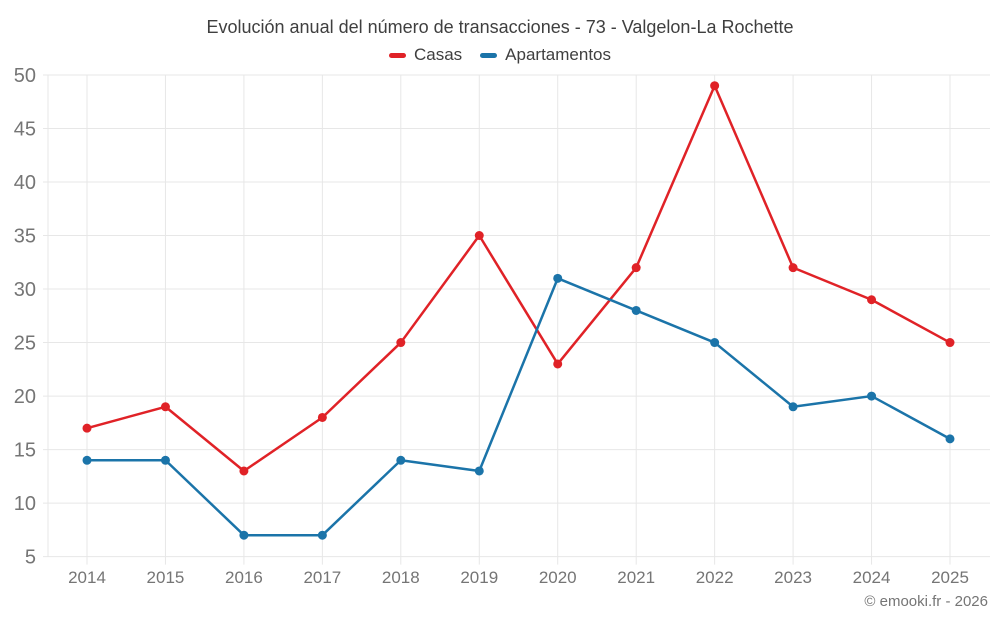  Describe the element at coordinates (25, 290) in the screenshot. I see `y-axis-label-30: 30` at that location.